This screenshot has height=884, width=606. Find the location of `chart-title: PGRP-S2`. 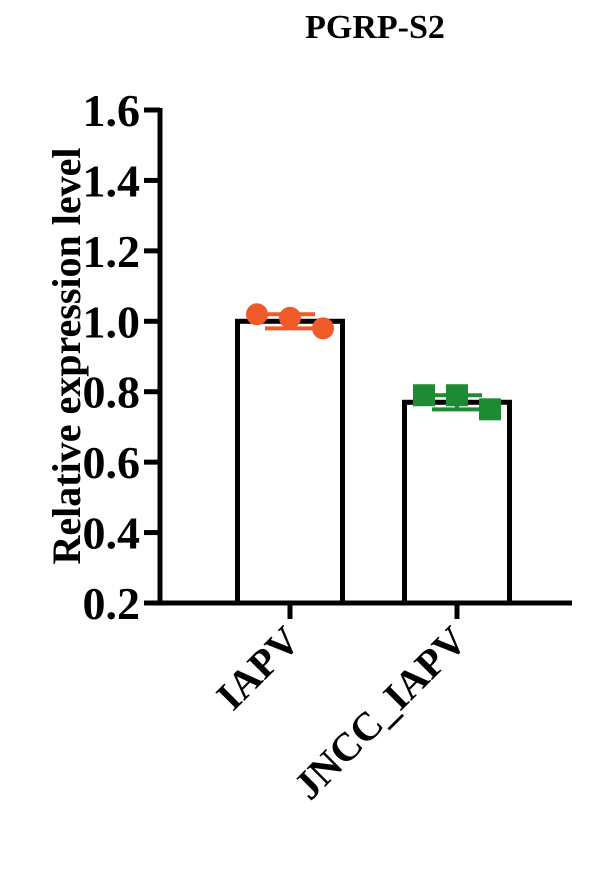

chart-title: PGRP-S2 is located at coordinates (375, 27).